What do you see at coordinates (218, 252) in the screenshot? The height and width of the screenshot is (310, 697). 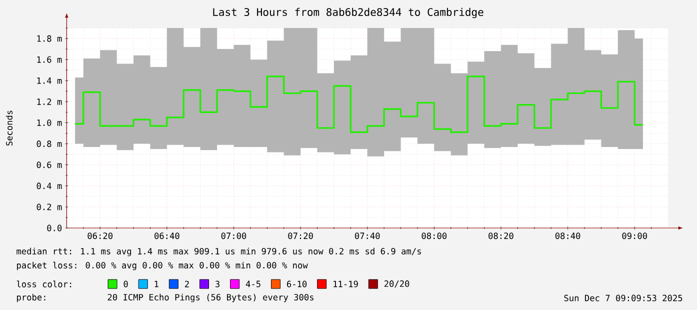 I see `text: median rtt: 1.1 ms avg 1.4 ms max 909.1 us min 979.6 us now 0.2 ms sd 6.9 am/s` at bounding box center [218, 252].